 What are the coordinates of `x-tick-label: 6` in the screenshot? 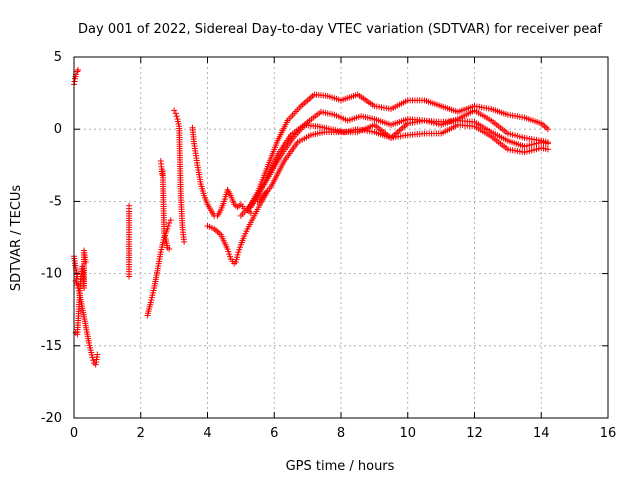 It's located at (274, 433).